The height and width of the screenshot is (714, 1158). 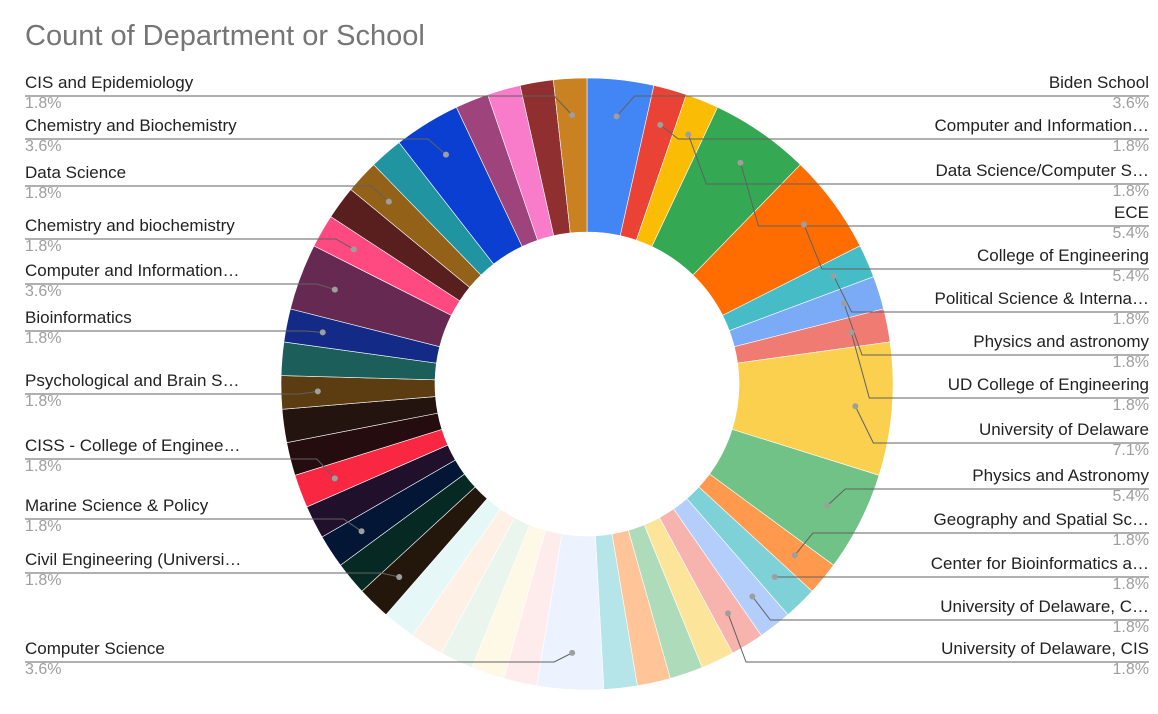 What do you see at coordinates (130, 225) in the screenshot?
I see `slice-label: Chemistry and biochemistry` at bounding box center [130, 225].